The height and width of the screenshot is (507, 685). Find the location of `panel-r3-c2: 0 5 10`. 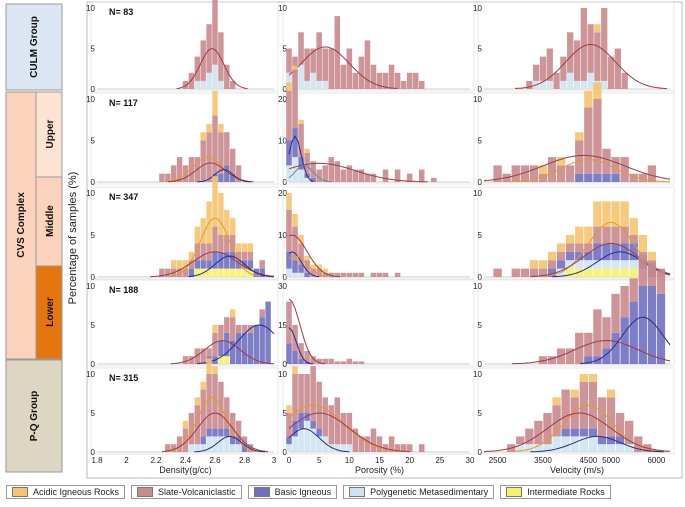

panel-r3-c2: 0 5 10 is located at coordinates (574, 311).